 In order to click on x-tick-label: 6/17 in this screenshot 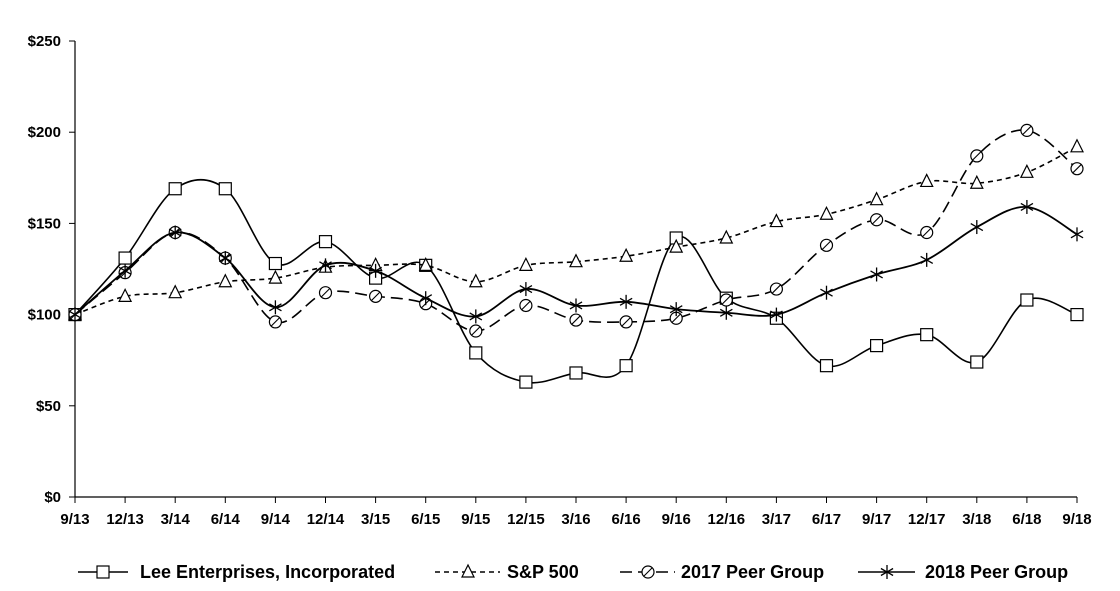, I will do `click(826, 519)`.